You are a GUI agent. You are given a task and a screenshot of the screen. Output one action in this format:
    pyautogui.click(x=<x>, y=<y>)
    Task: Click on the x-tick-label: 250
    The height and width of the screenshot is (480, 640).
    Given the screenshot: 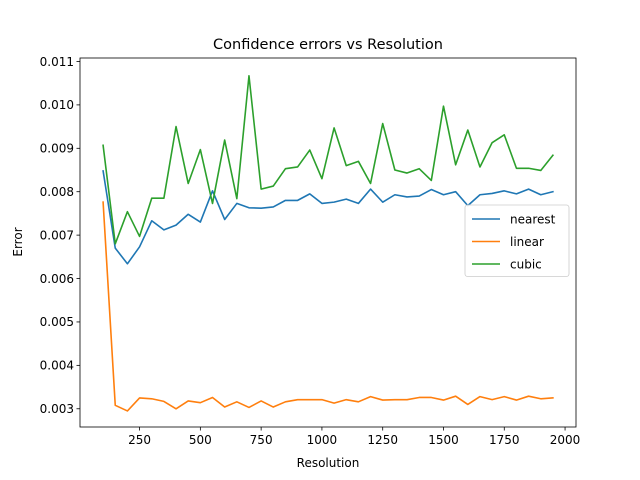 What is the action you would take?
    pyautogui.click(x=139, y=440)
    